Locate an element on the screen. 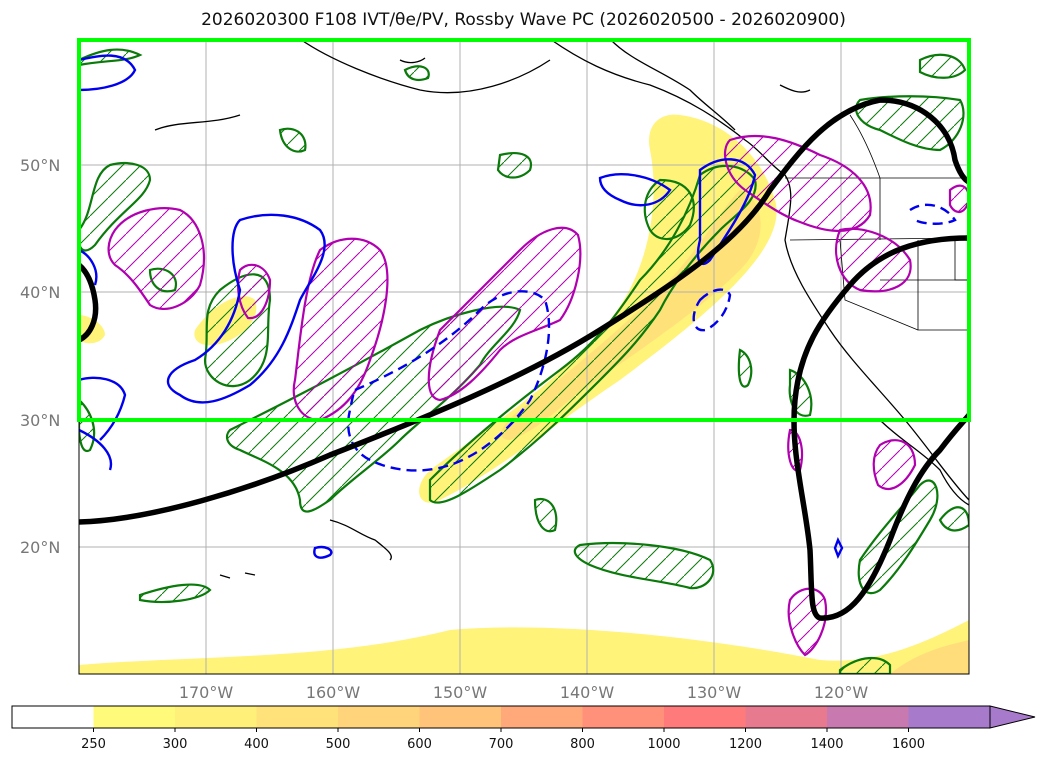 This screenshot has width=1047, height=767. lat-label-20: 20°N is located at coordinates (40, 547).